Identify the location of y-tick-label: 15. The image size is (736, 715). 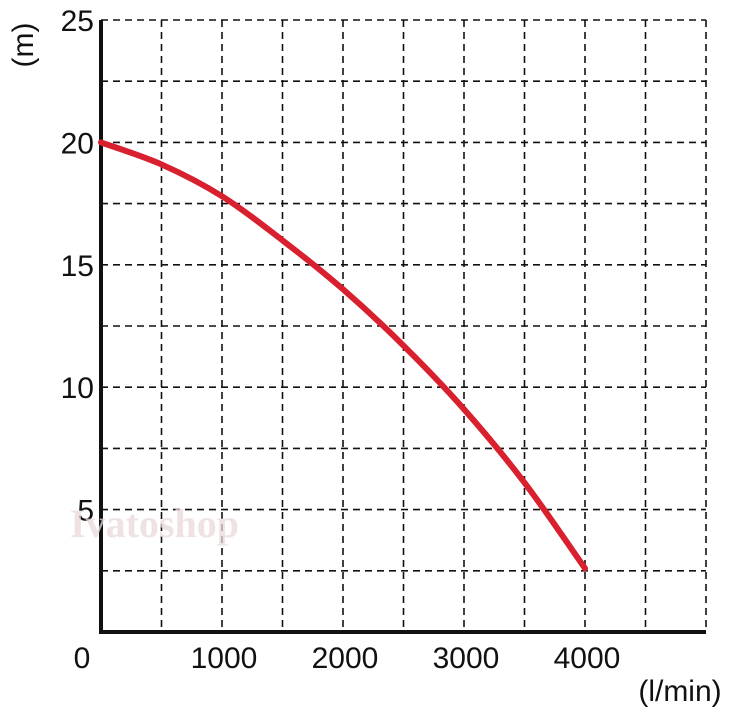
(77, 266).